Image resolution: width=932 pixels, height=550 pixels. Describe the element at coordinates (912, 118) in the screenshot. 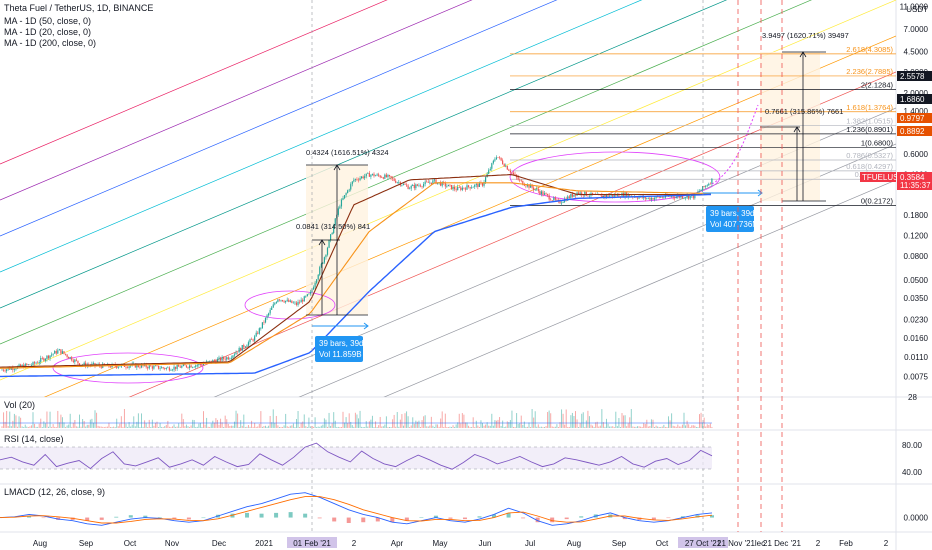

I see `price-tag-text: 0.9797` at that location.